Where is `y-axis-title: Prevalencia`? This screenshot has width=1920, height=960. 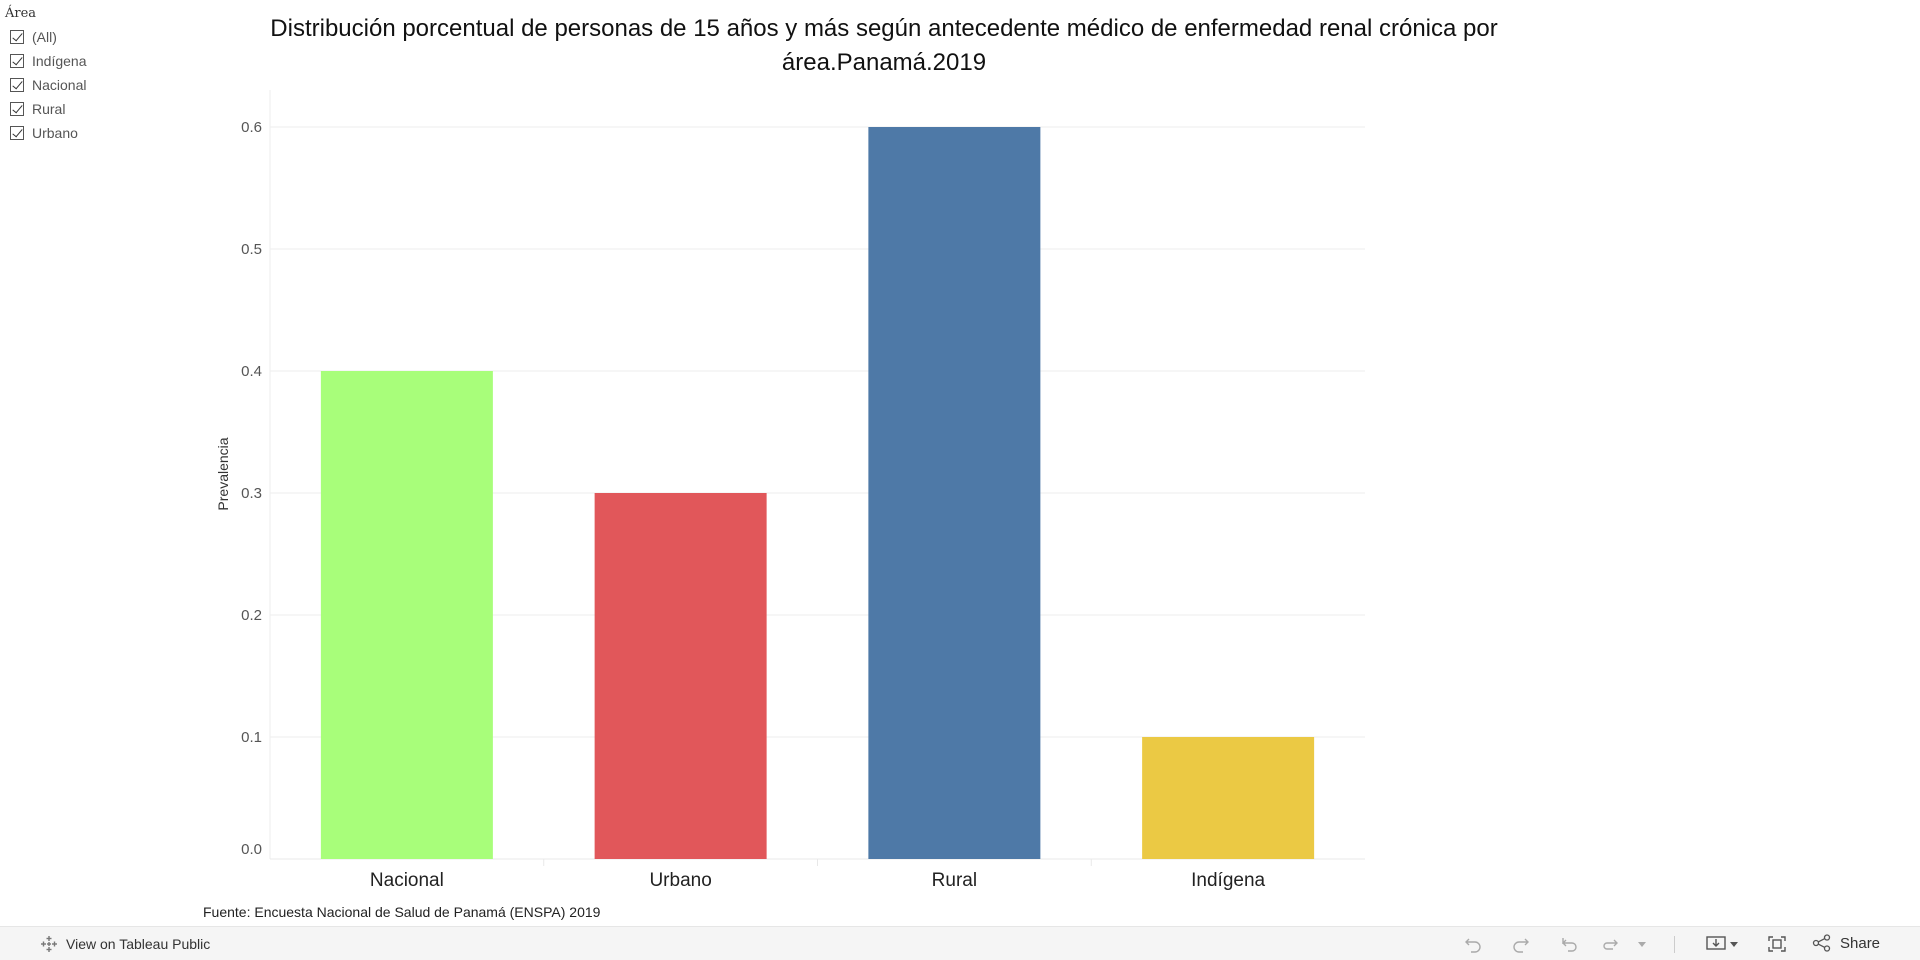 y-axis-title: Prevalencia is located at coordinates (223, 473).